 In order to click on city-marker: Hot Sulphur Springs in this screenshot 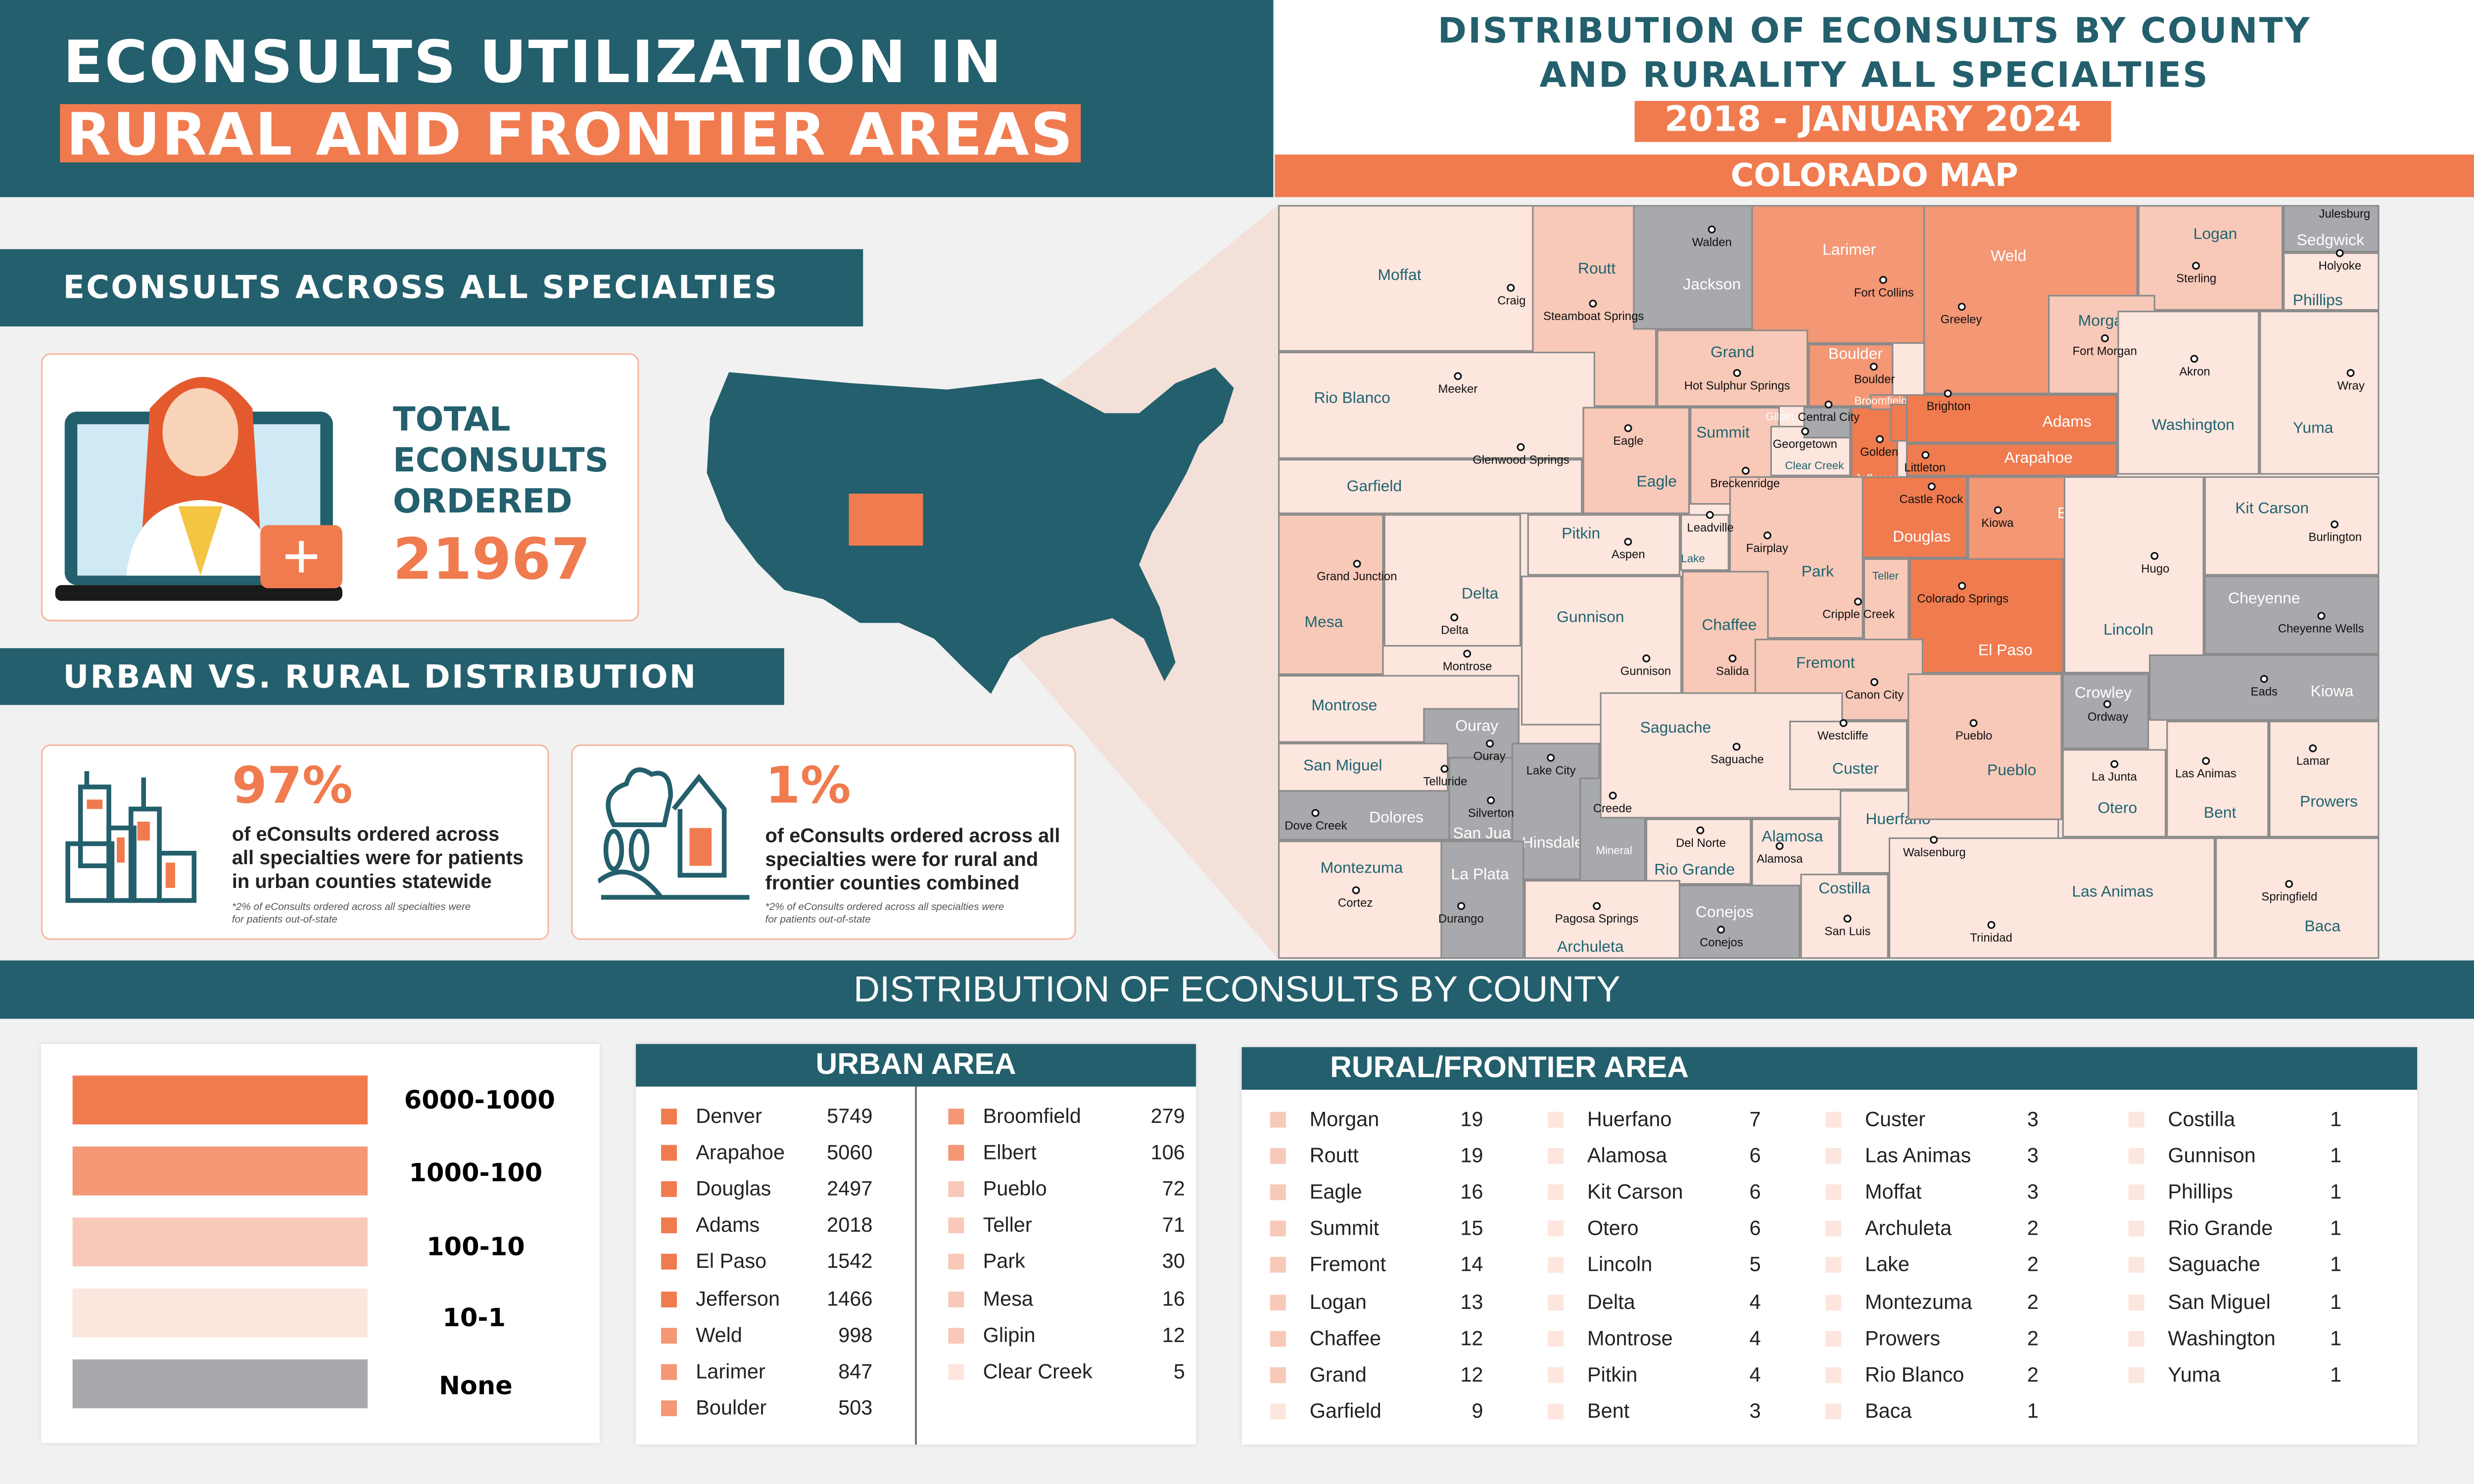, I will do `click(1737, 381)`.